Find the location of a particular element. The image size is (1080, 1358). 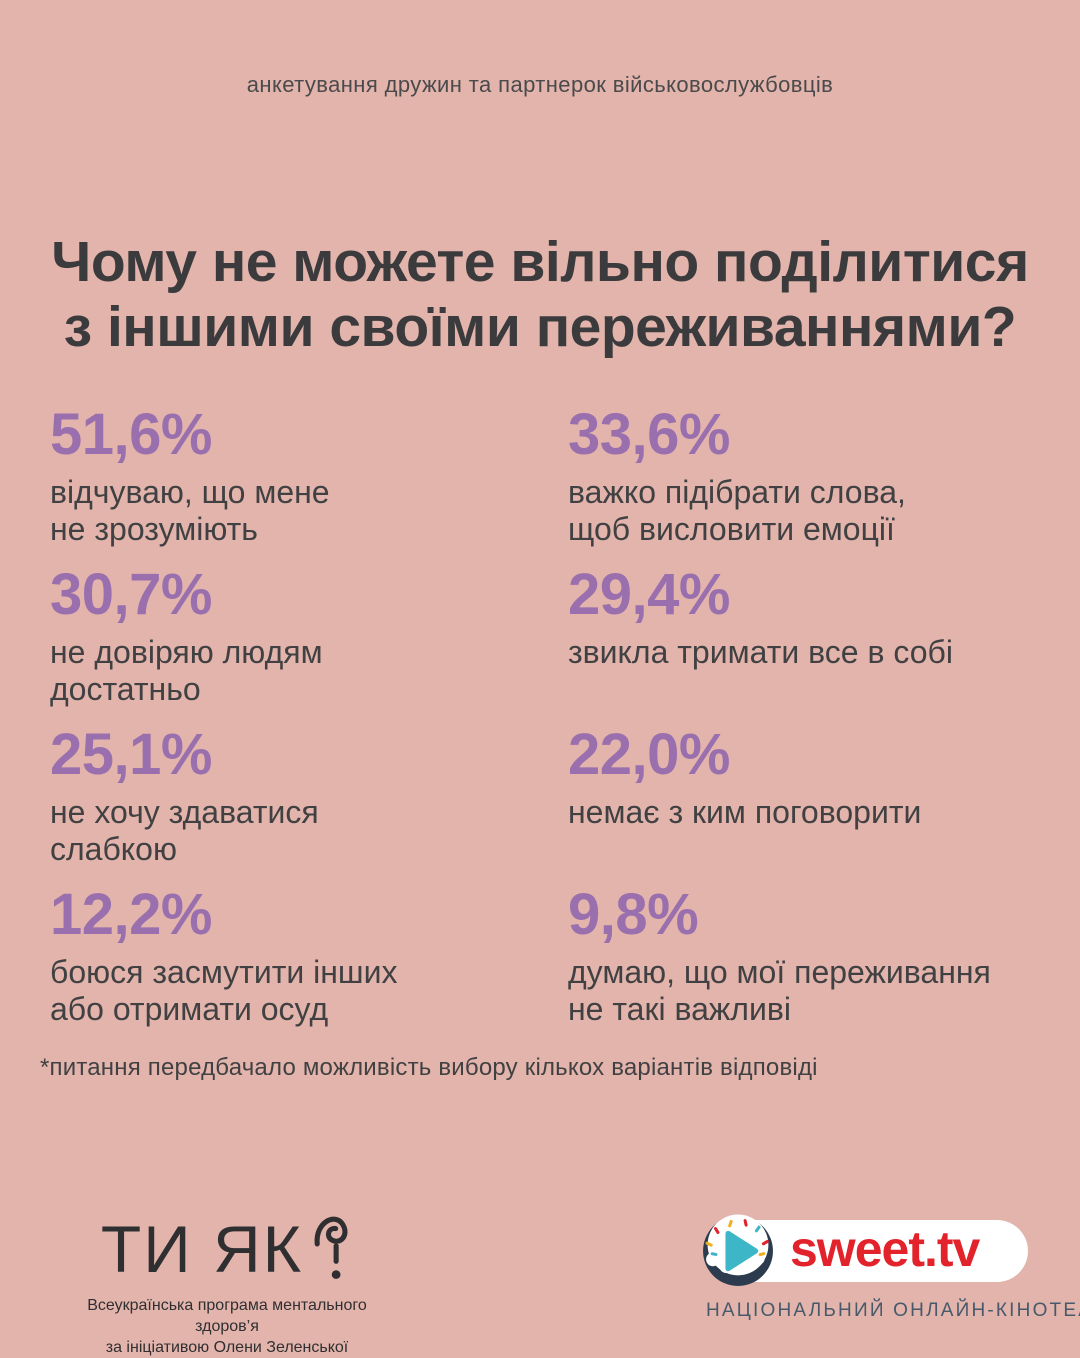

stat-item: 29,4% звикла тримати все в собі is located at coordinates (804, 646).